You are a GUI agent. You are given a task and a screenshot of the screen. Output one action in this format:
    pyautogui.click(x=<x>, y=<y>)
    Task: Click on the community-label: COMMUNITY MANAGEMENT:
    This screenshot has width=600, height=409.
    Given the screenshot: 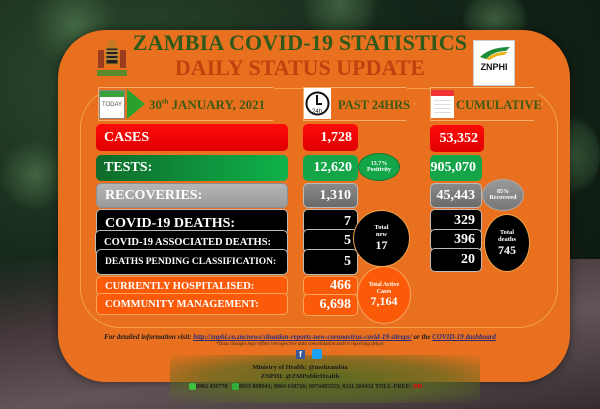 What is the action you would take?
    pyautogui.click(x=192, y=304)
    